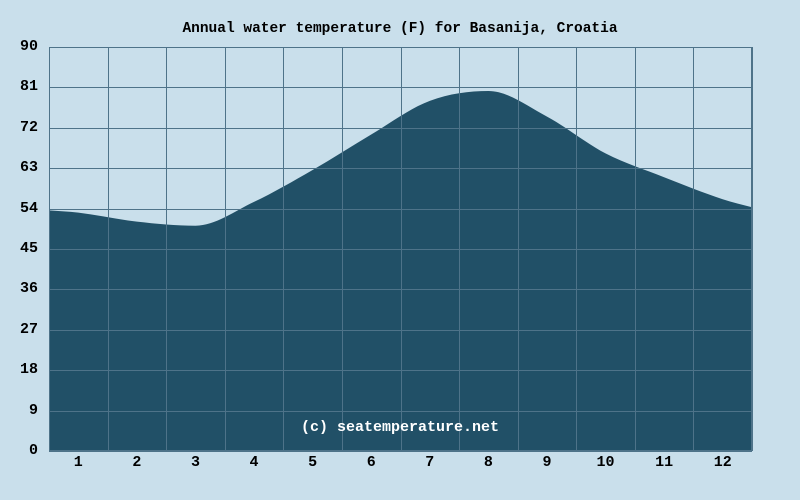  I want to click on x-tick-label: 12, so click(722, 462).